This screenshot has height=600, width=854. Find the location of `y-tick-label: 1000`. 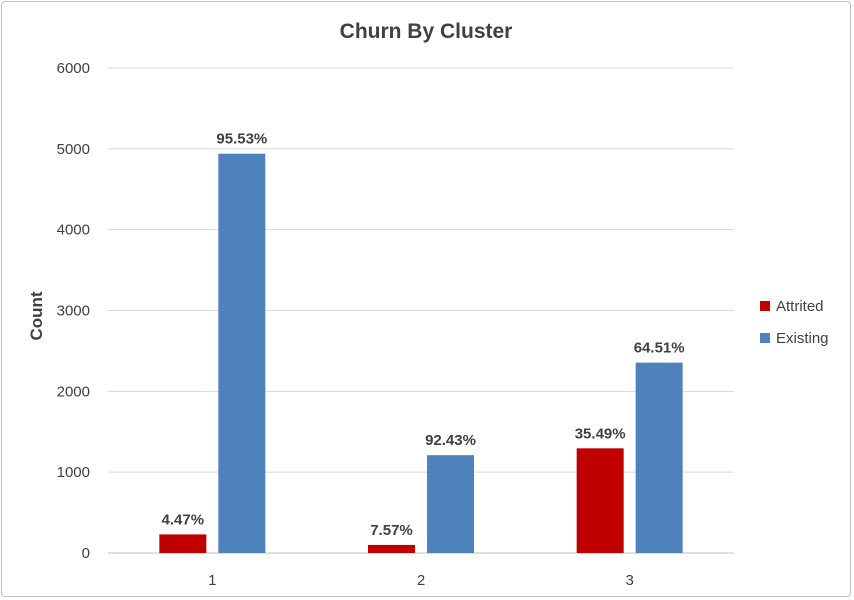

y-tick-label: 1000 is located at coordinates (73, 472).